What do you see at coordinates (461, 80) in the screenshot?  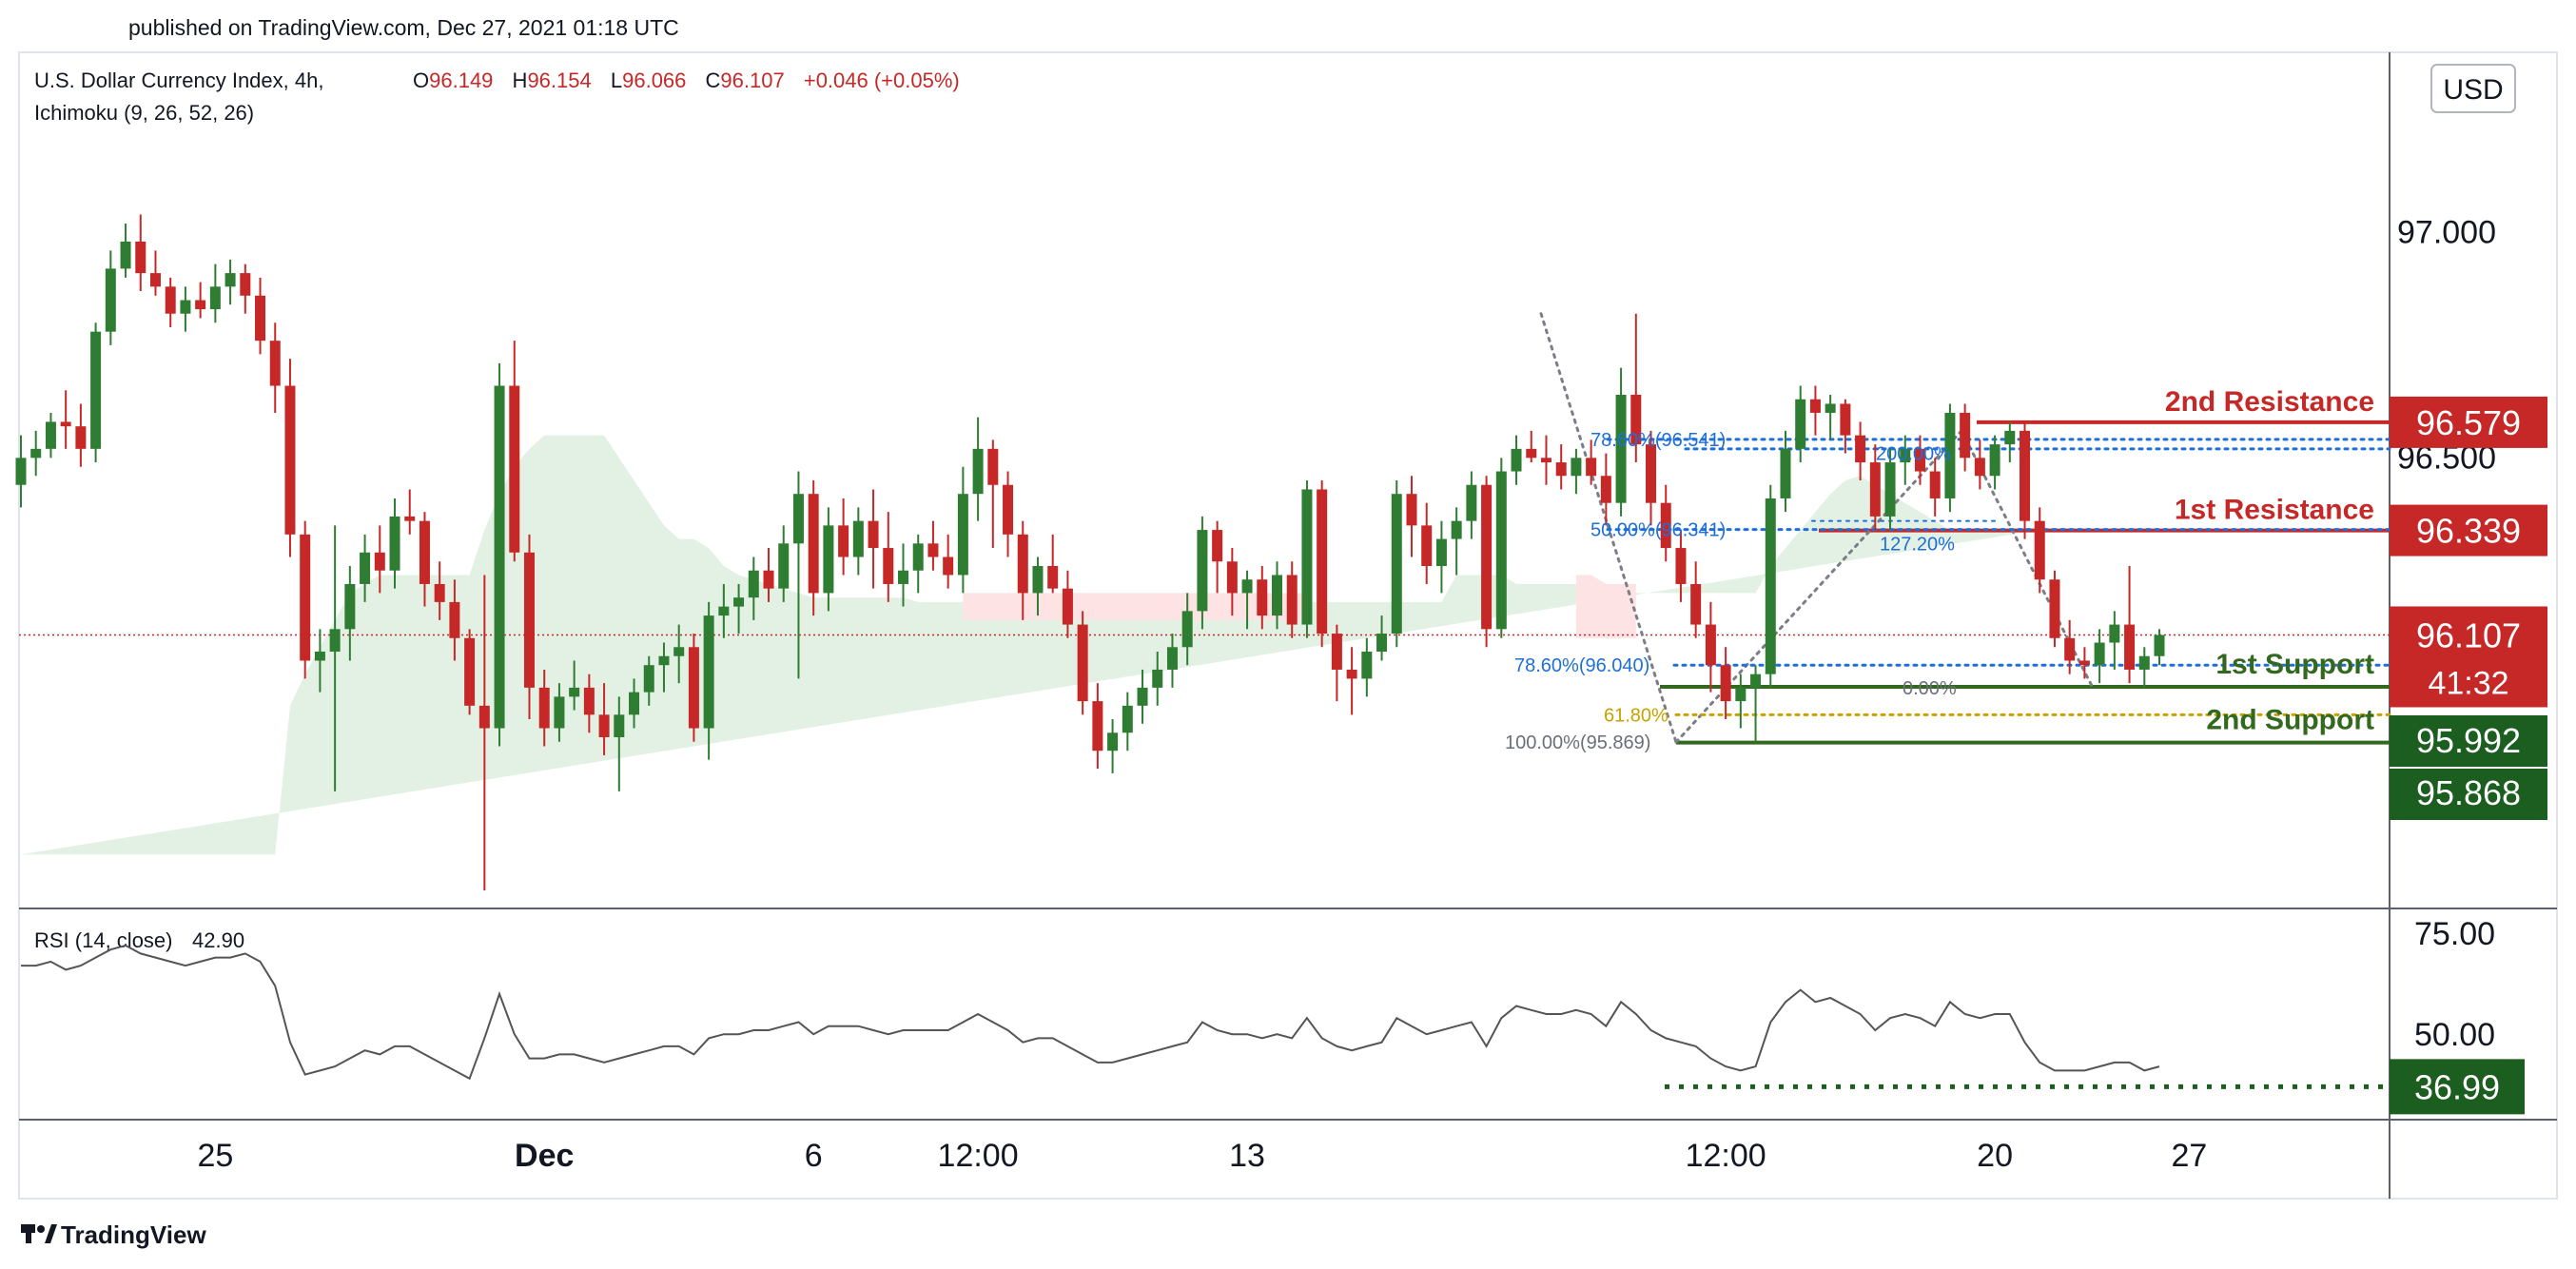 I see `legend-open: 96.149` at bounding box center [461, 80].